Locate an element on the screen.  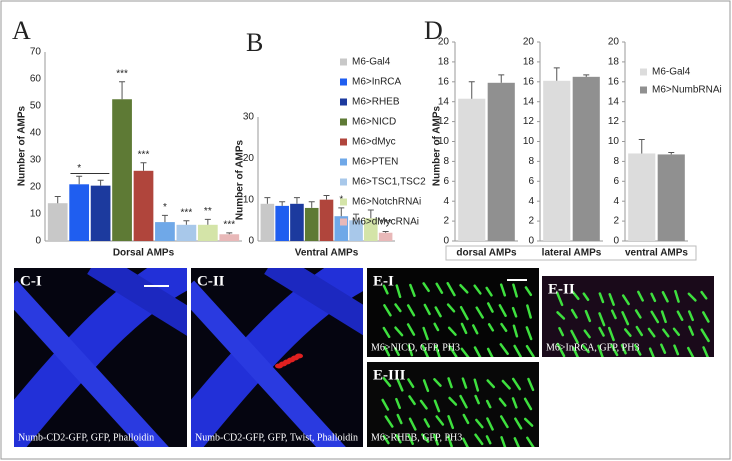
image-panel: C-II Numb-CD2-GFP, GFP, Twist, Phalloidin is located at coordinates (277, 357).